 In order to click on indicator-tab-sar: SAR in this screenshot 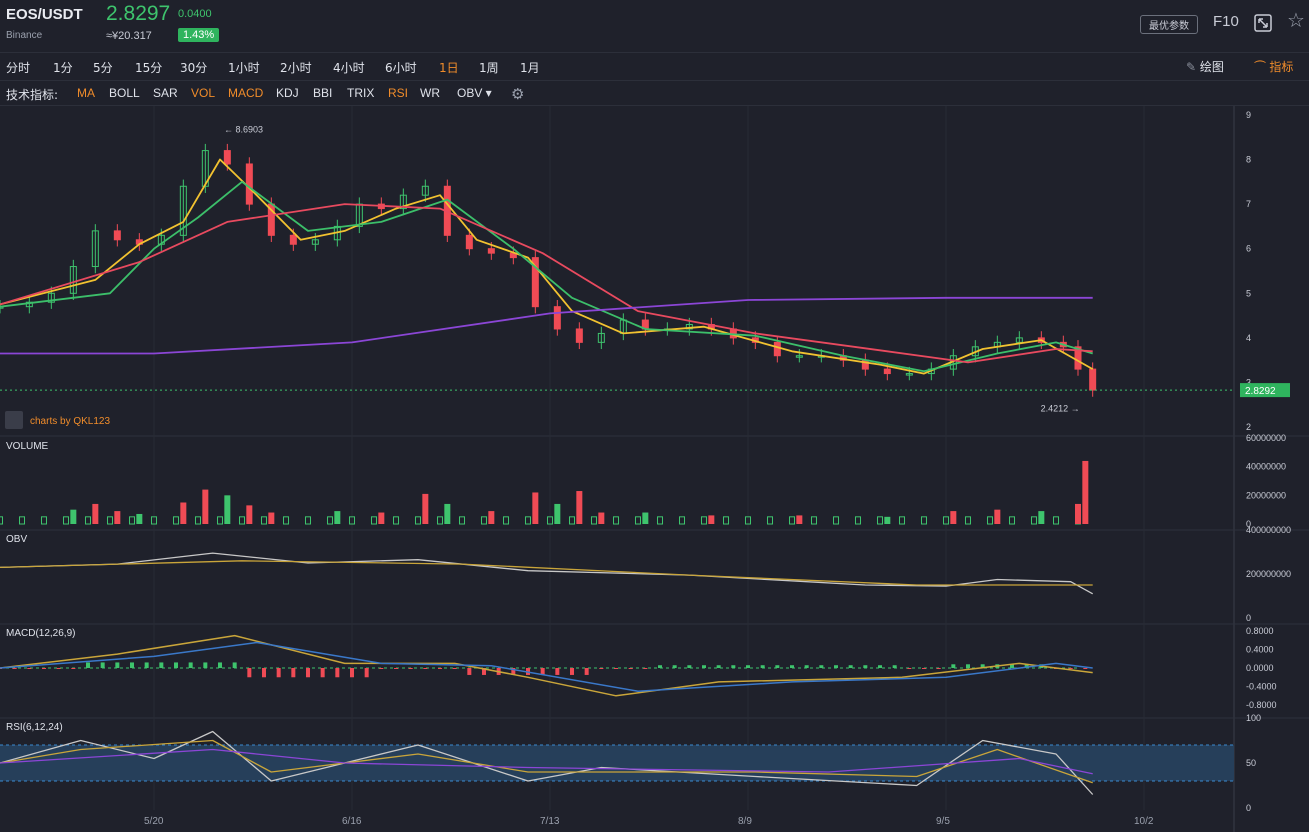, I will do `click(165, 93)`.